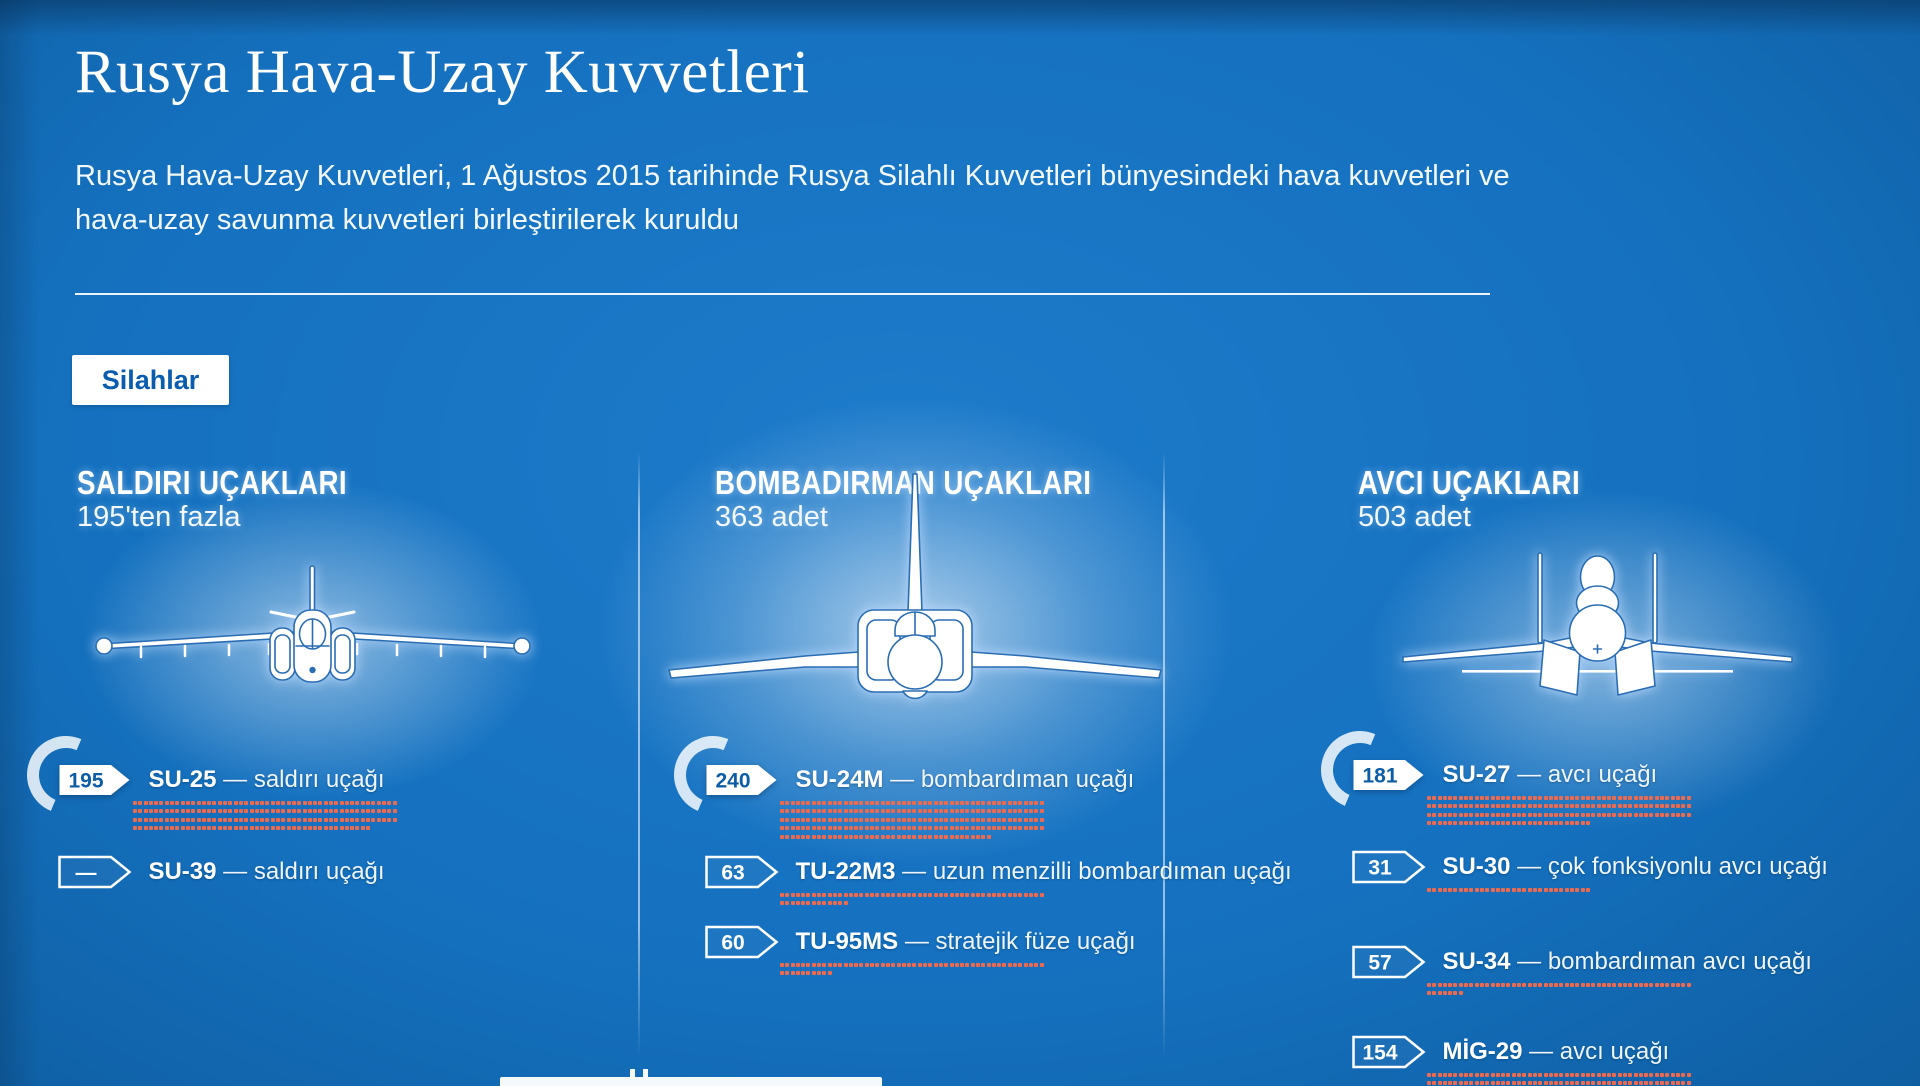 The image size is (1920, 1086). Describe the element at coordinates (960, 18) in the screenshot. I see `top-vignette` at that location.